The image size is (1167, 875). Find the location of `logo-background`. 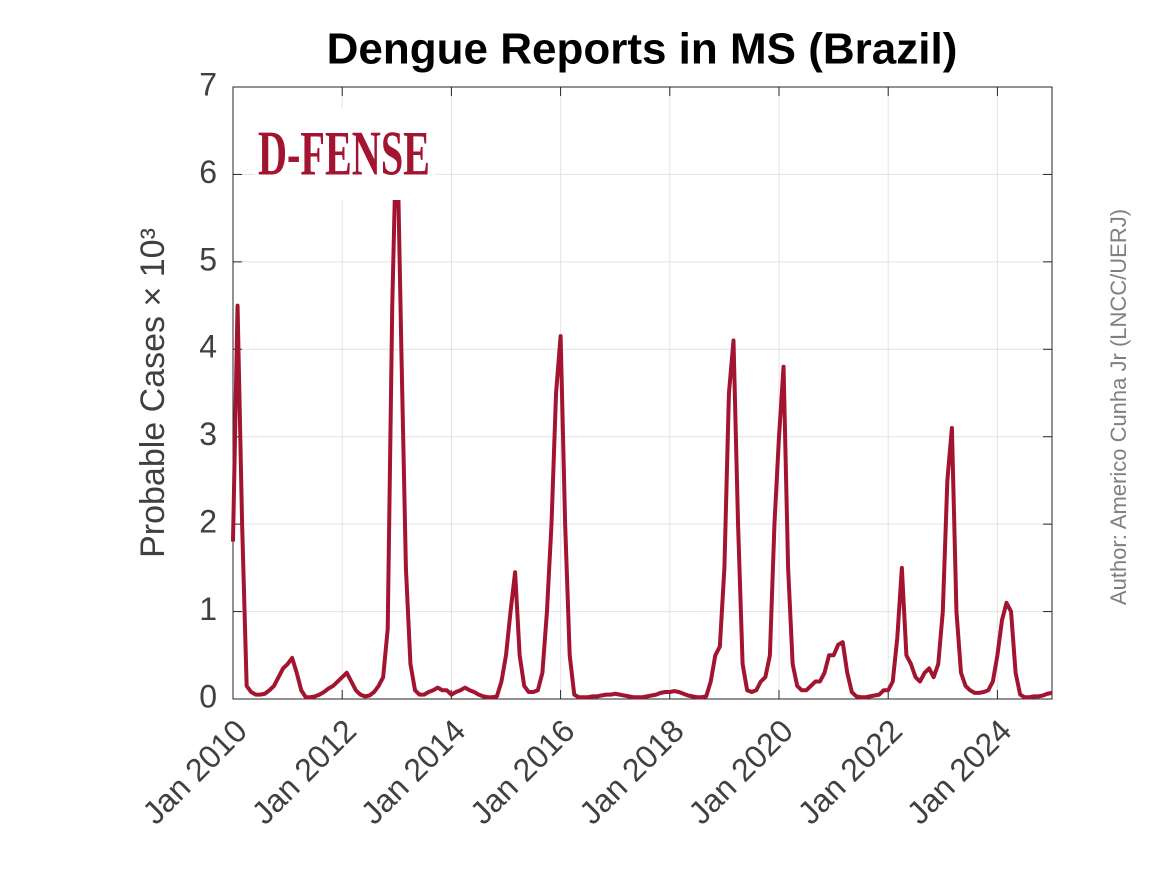

logo-background is located at coordinates (345, 154).